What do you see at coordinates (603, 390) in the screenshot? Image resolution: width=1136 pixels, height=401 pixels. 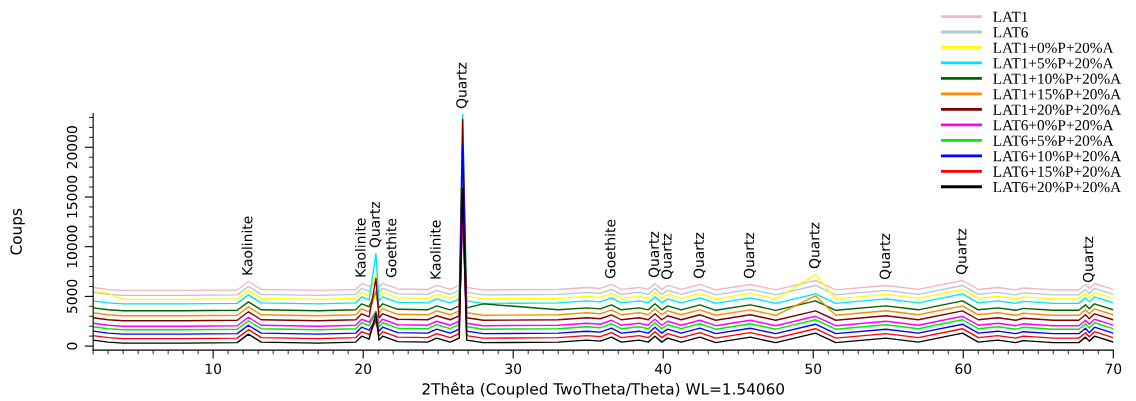 I see `x-axis-title: 2Thêta (Coupled TwoTheta/Theta) WL=1.54060` at bounding box center [603, 390].